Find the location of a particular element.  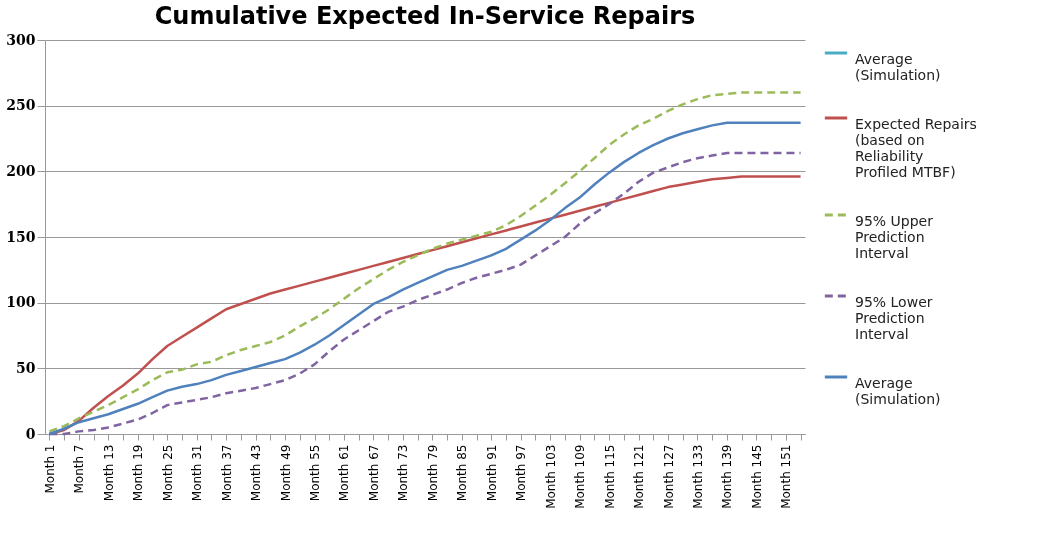

x-tick-label: Month 25 is located at coordinates (167, 473).